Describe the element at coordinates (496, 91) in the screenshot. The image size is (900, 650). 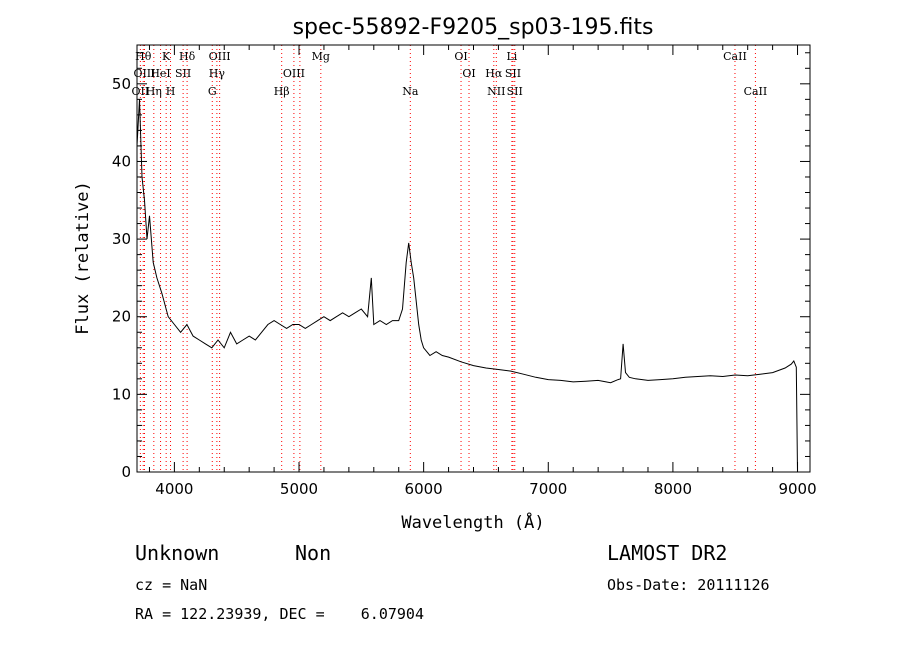
I see `spectral-line-label: NII` at that location.